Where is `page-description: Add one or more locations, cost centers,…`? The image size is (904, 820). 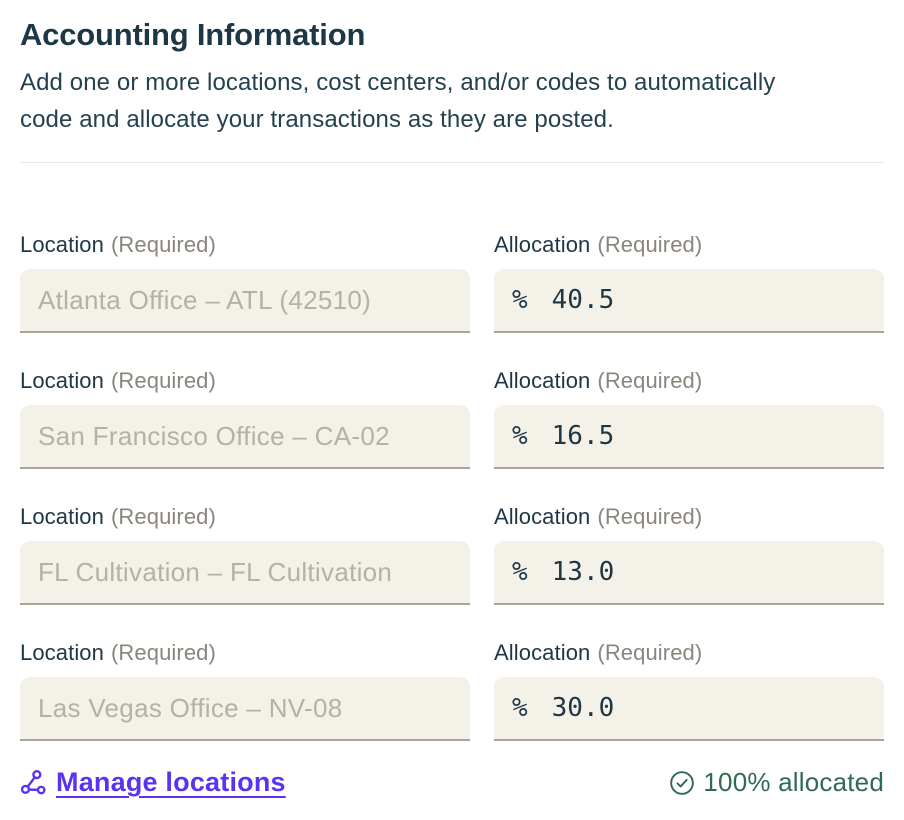
page-description: Add one or more locations, cost centers,… is located at coordinates (452, 101).